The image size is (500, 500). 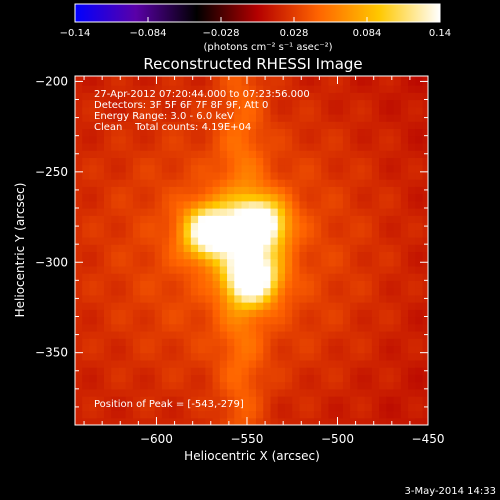 What do you see at coordinates (440, 33) in the screenshot?
I see `colorbar-tick-label: 0.14` at bounding box center [440, 33].